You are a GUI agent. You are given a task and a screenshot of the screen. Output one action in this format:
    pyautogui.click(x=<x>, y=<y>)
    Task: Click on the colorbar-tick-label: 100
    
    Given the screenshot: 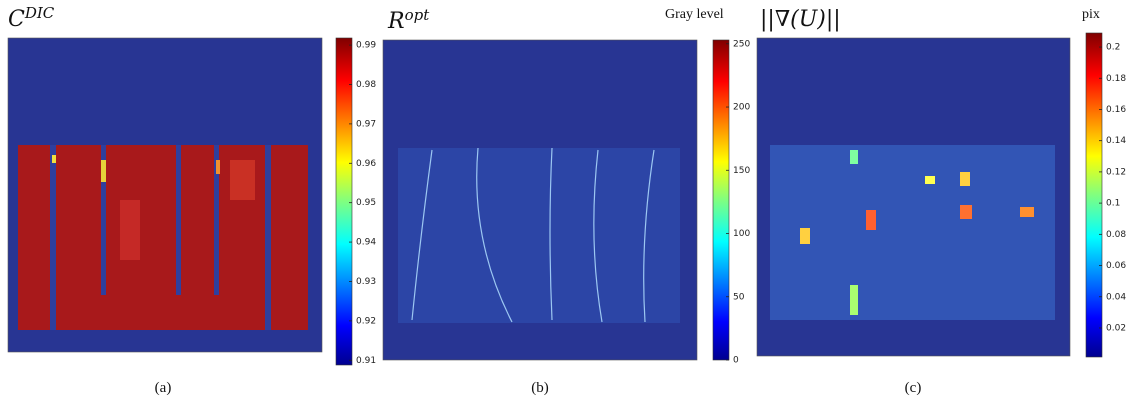 What is the action you would take?
    pyautogui.click(x=741, y=234)
    